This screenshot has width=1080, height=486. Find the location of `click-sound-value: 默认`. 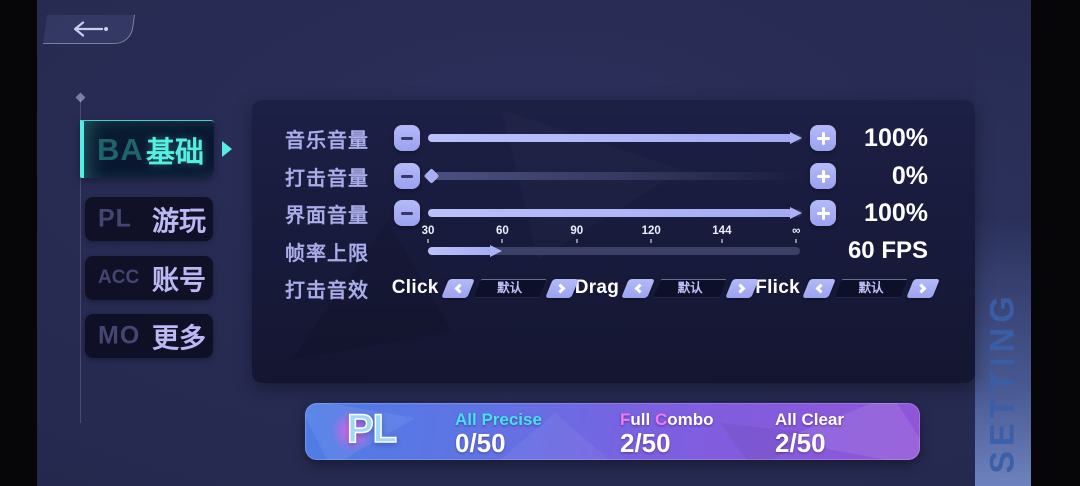

click-sound-value: 默认 is located at coordinates (510, 287).